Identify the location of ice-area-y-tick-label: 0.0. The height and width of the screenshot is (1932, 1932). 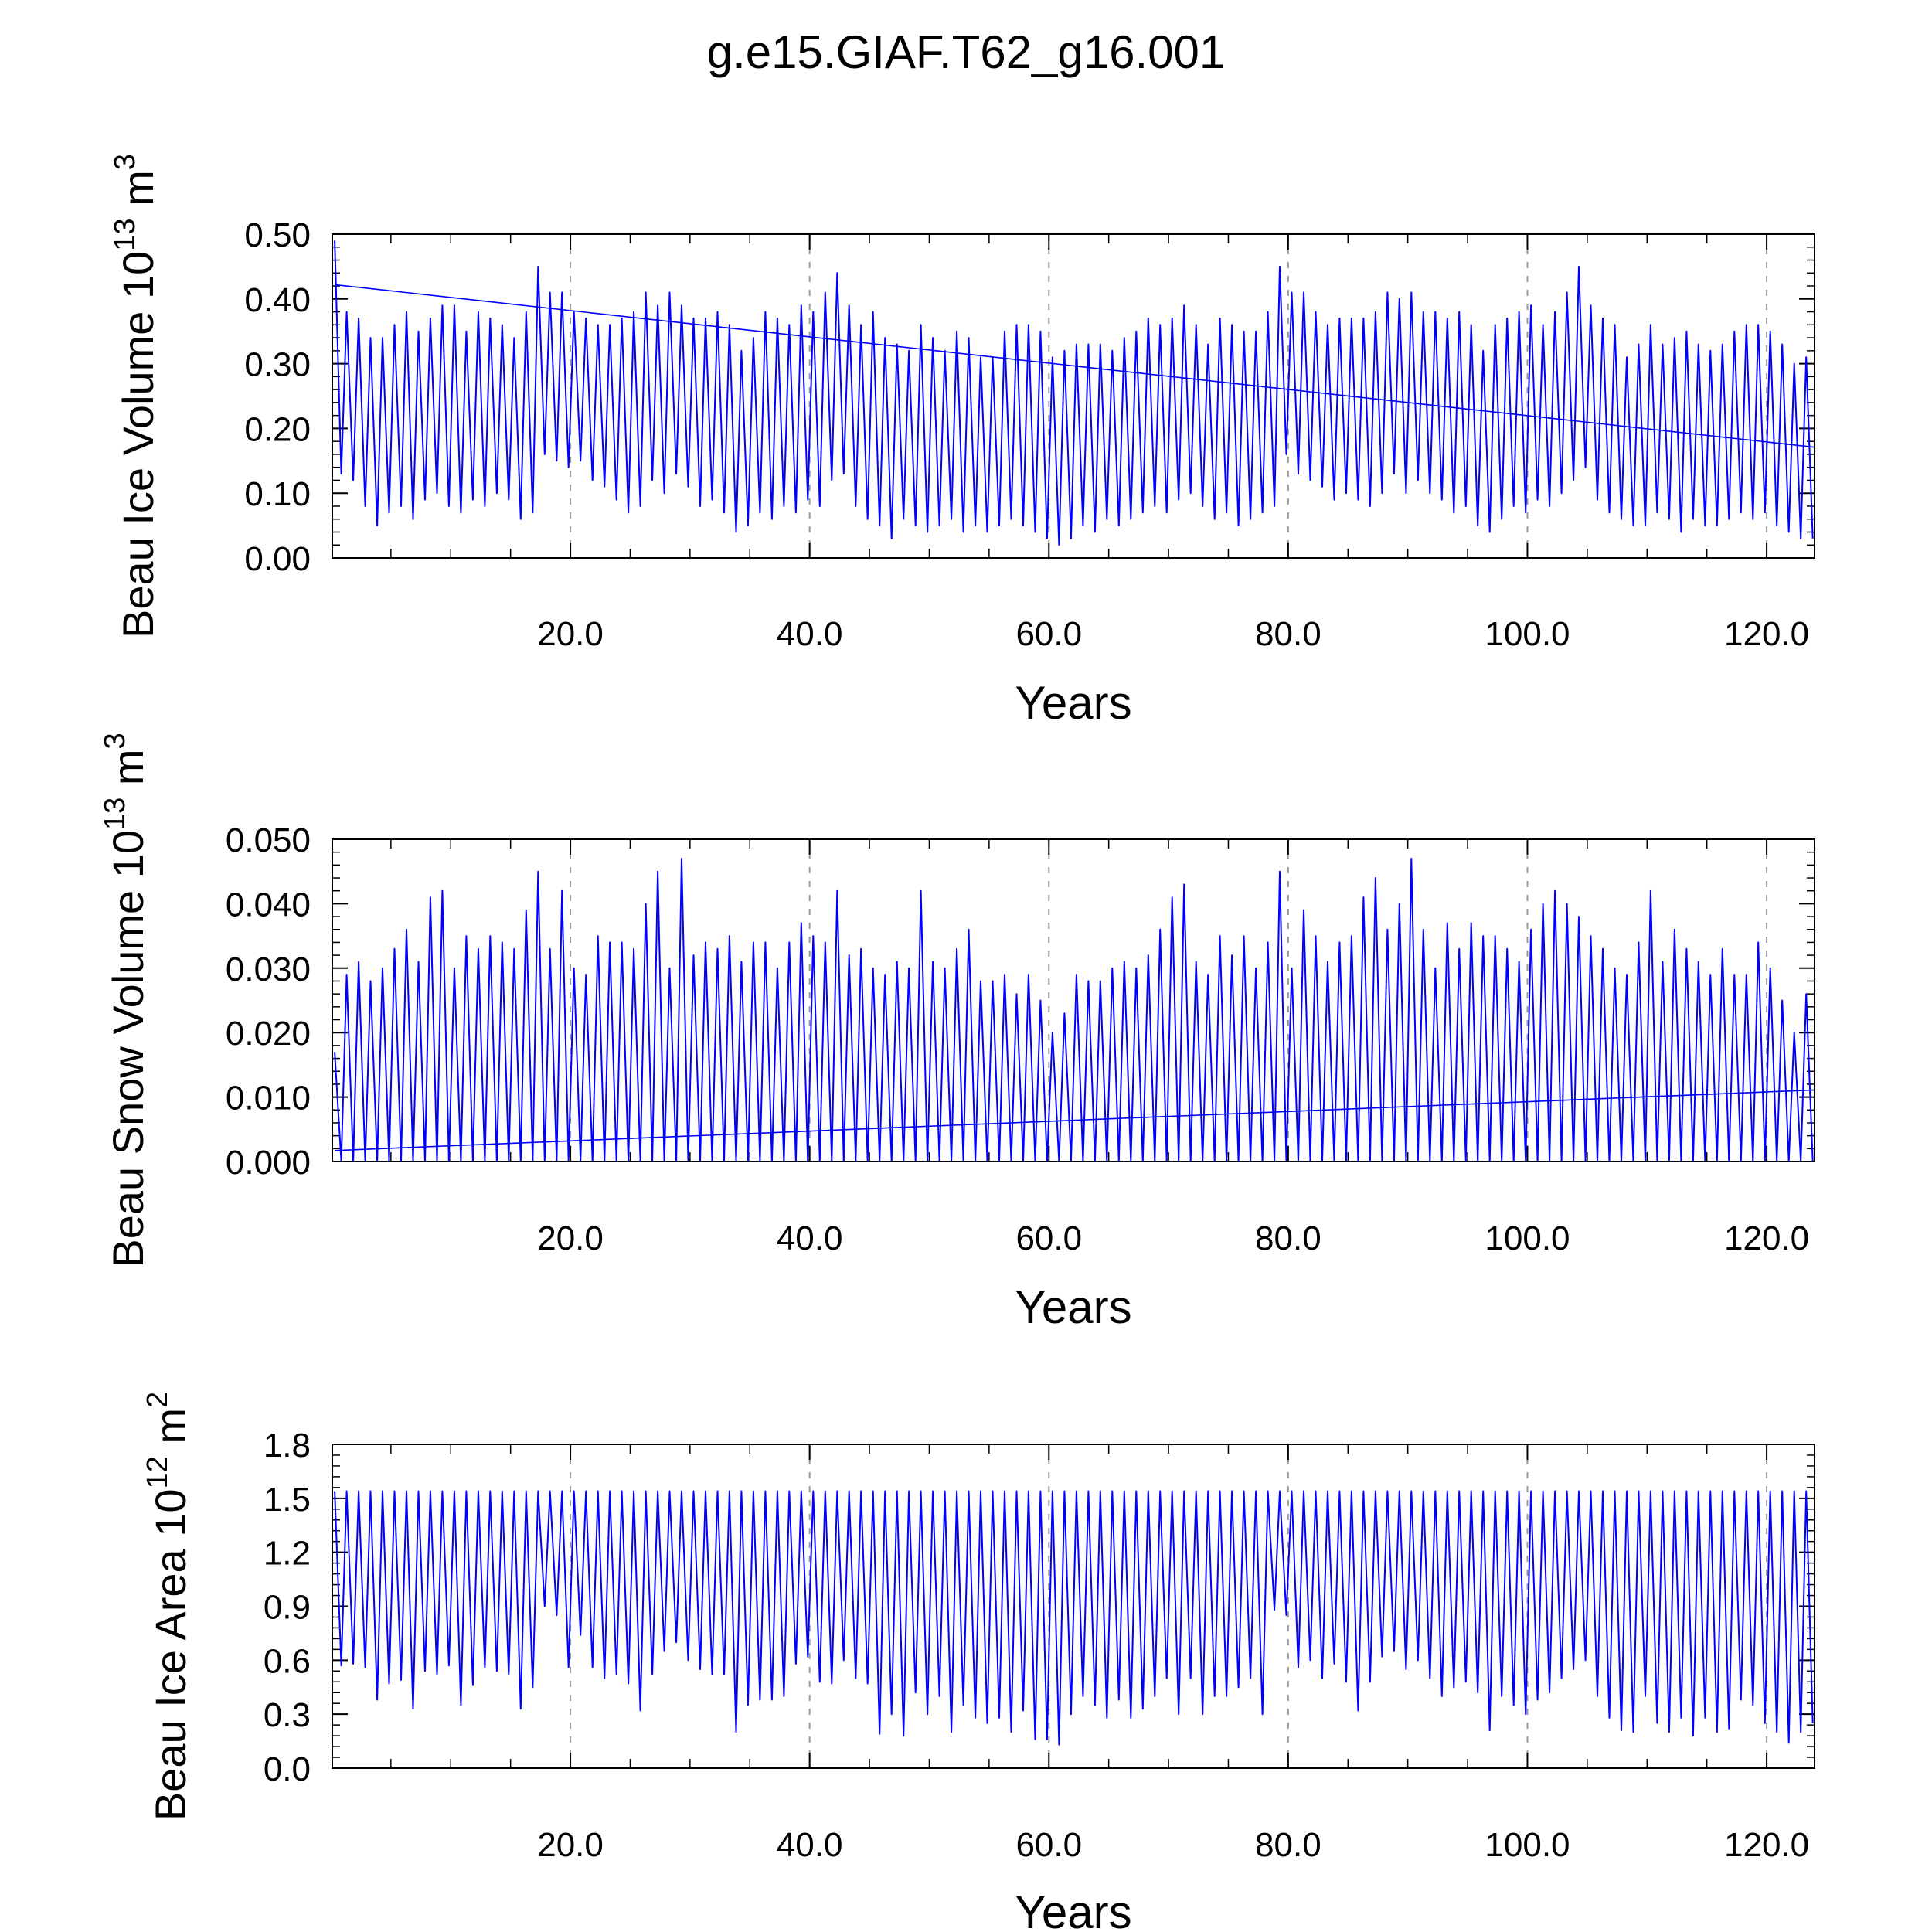
(287, 1769).